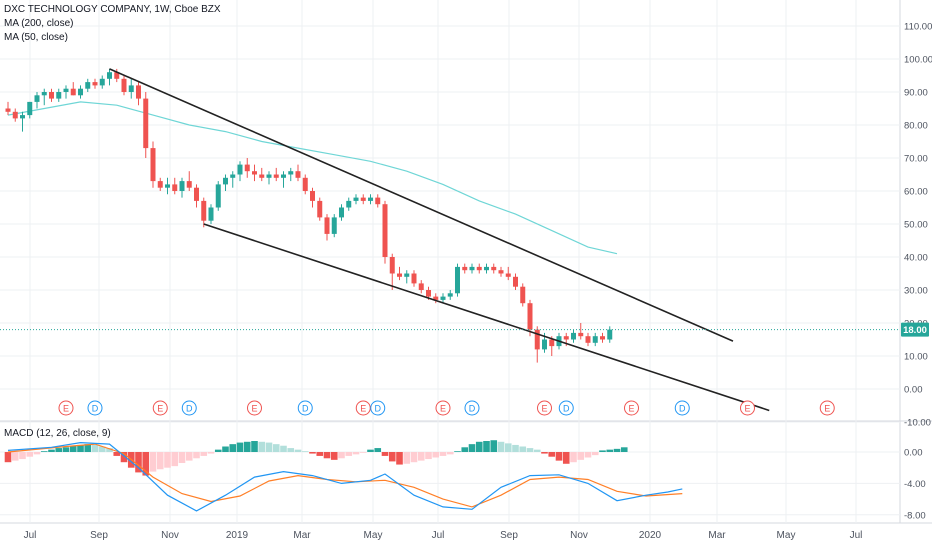 The height and width of the screenshot is (550, 932). What do you see at coordinates (237, 535) in the screenshot?
I see `x-tick-label: 2019` at bounding box center [237, 535].